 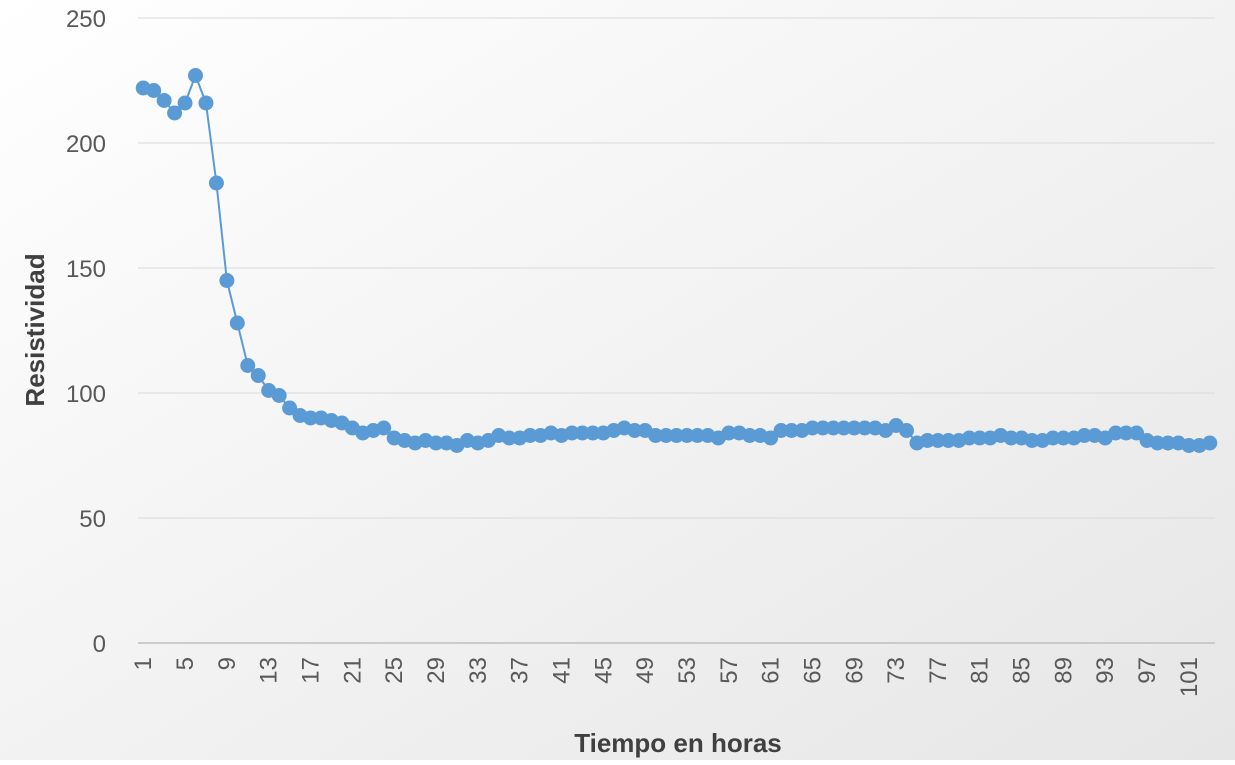 I want to click on x-tick-label: 81, so click(x=980, y=670).